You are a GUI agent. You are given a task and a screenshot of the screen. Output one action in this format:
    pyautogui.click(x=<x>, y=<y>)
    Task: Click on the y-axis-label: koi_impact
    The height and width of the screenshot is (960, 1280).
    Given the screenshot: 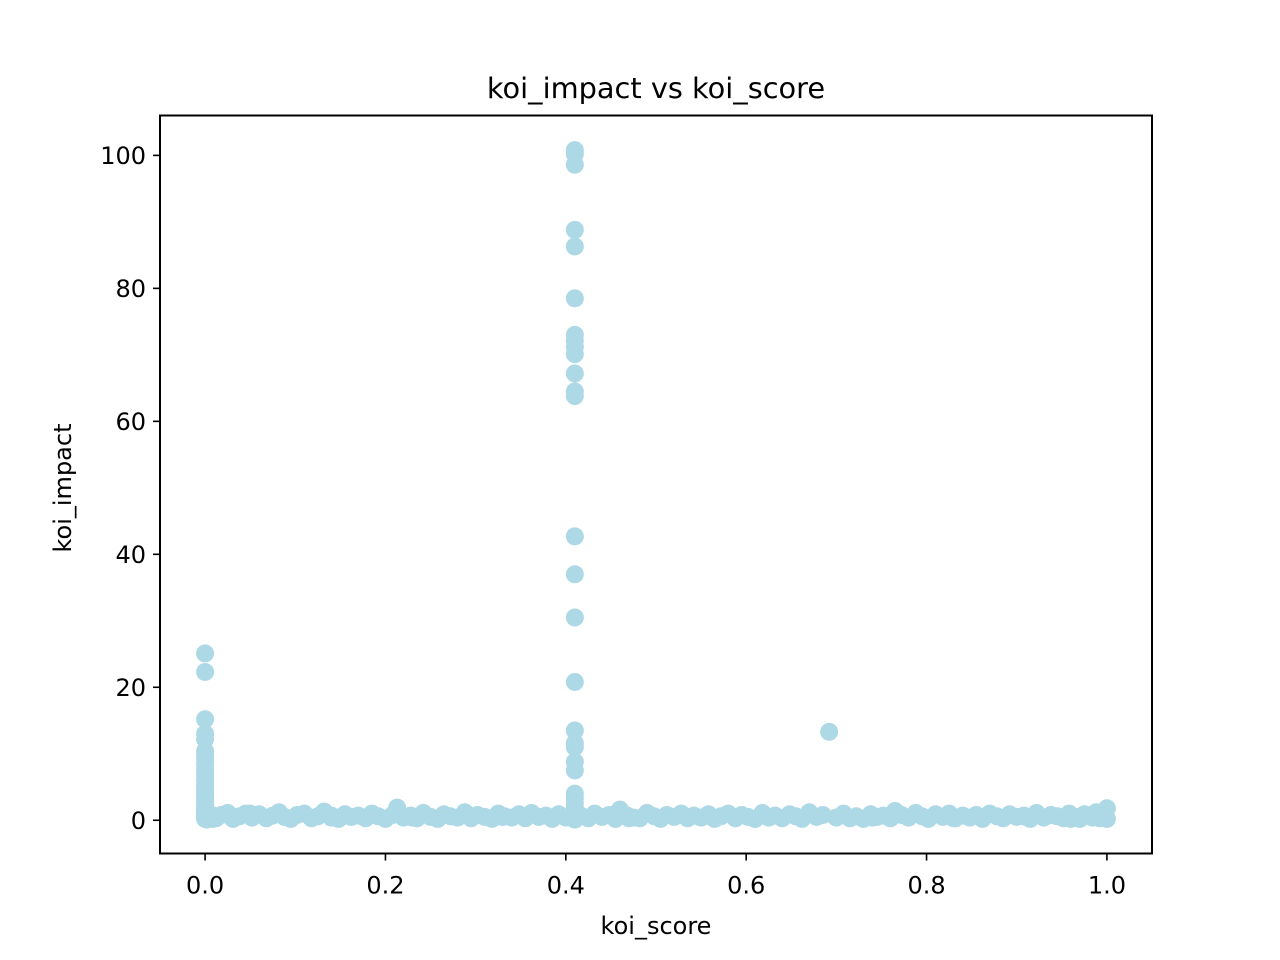 What is the action you would take?
    pyautogui.click(x=63, y=488)
    